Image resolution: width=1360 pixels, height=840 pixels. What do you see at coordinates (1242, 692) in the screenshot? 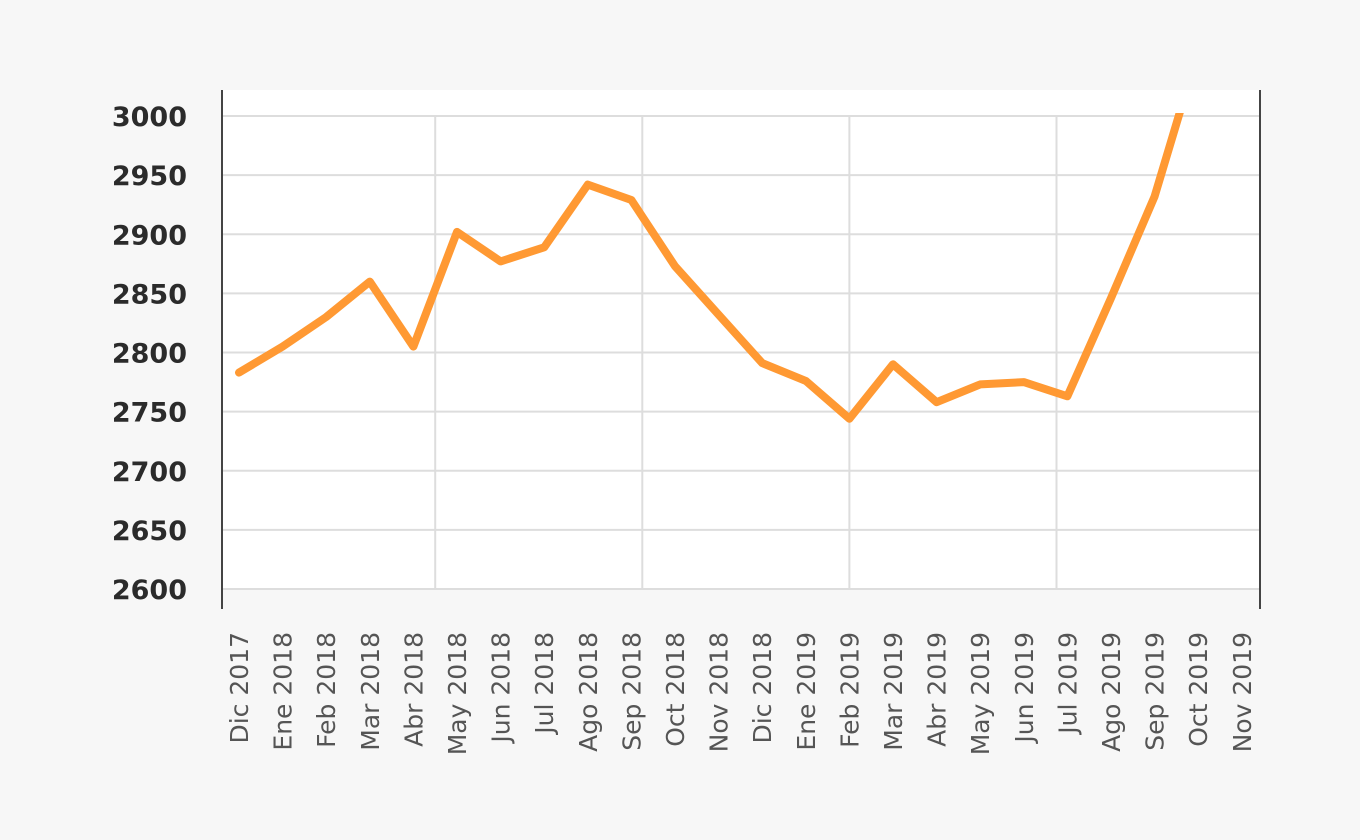
I see `x-tick-label: Nov 2019` at bounding box center [1242, 692].